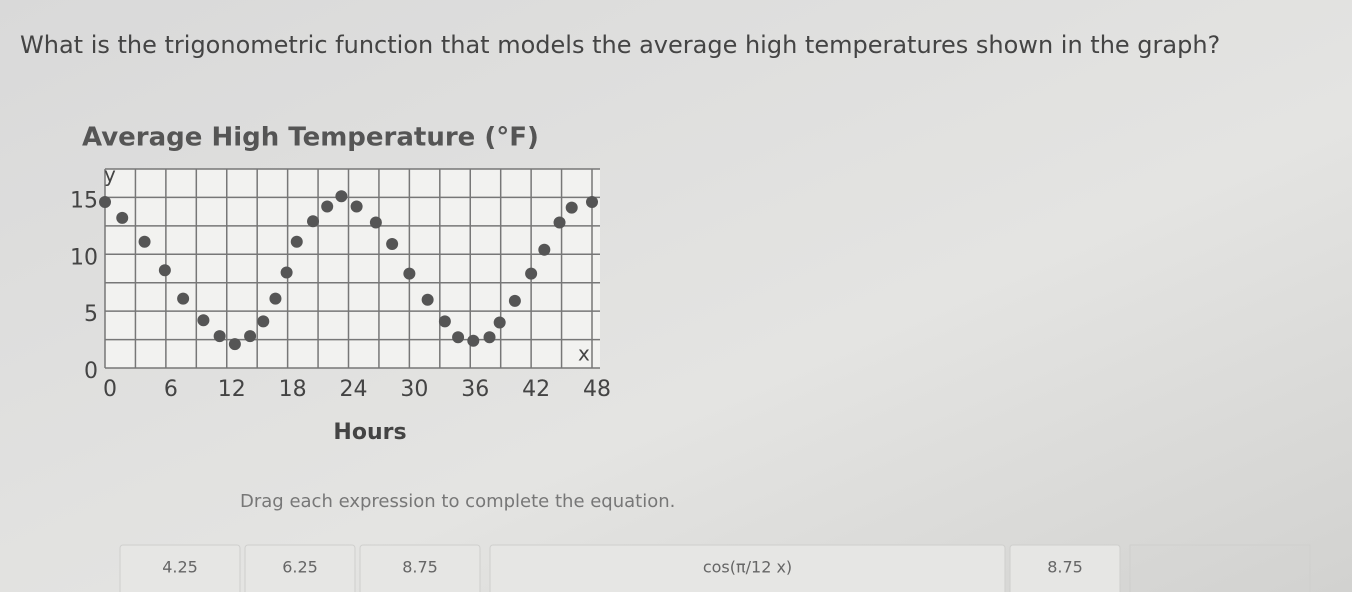 Image resolution: width=1352 pixels, height=596 pixels. Describe the element at coordinates (91, 371) in the screenshot. I see `y-tick-label: 0` at that location.